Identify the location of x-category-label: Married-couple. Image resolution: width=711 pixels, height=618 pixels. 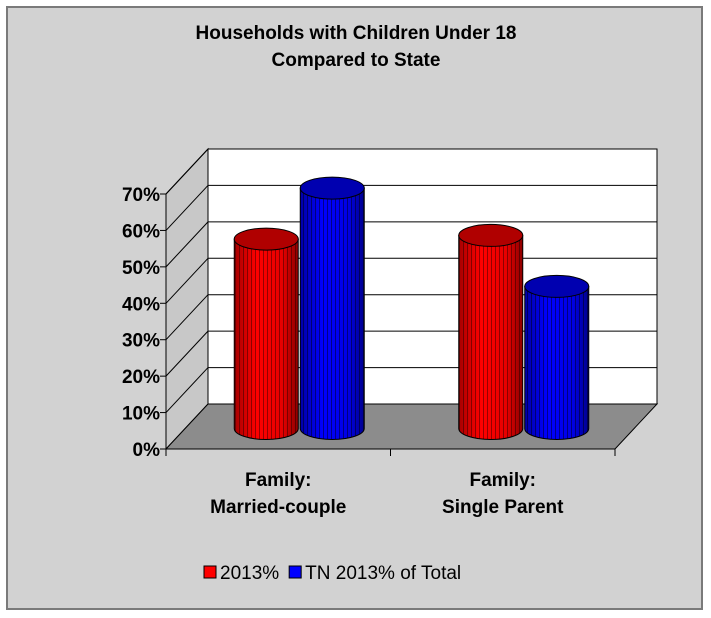
(278, 507).